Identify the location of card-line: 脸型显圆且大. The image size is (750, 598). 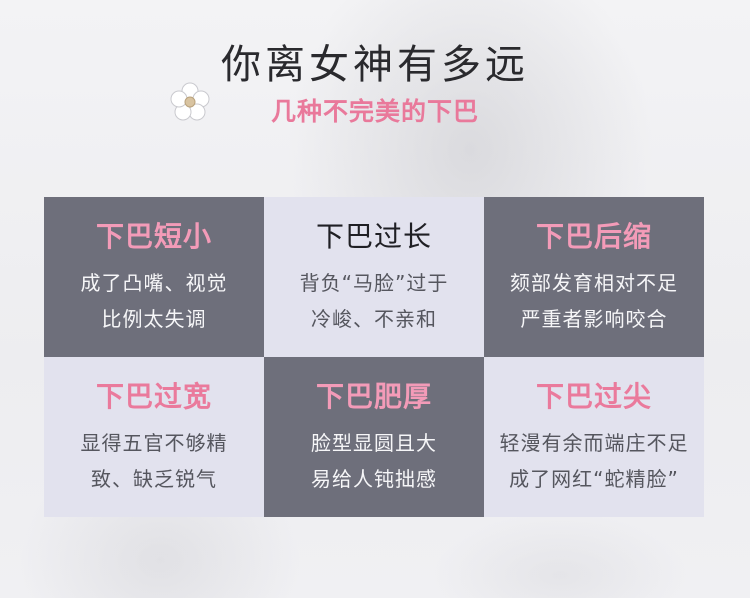
(374, 443).